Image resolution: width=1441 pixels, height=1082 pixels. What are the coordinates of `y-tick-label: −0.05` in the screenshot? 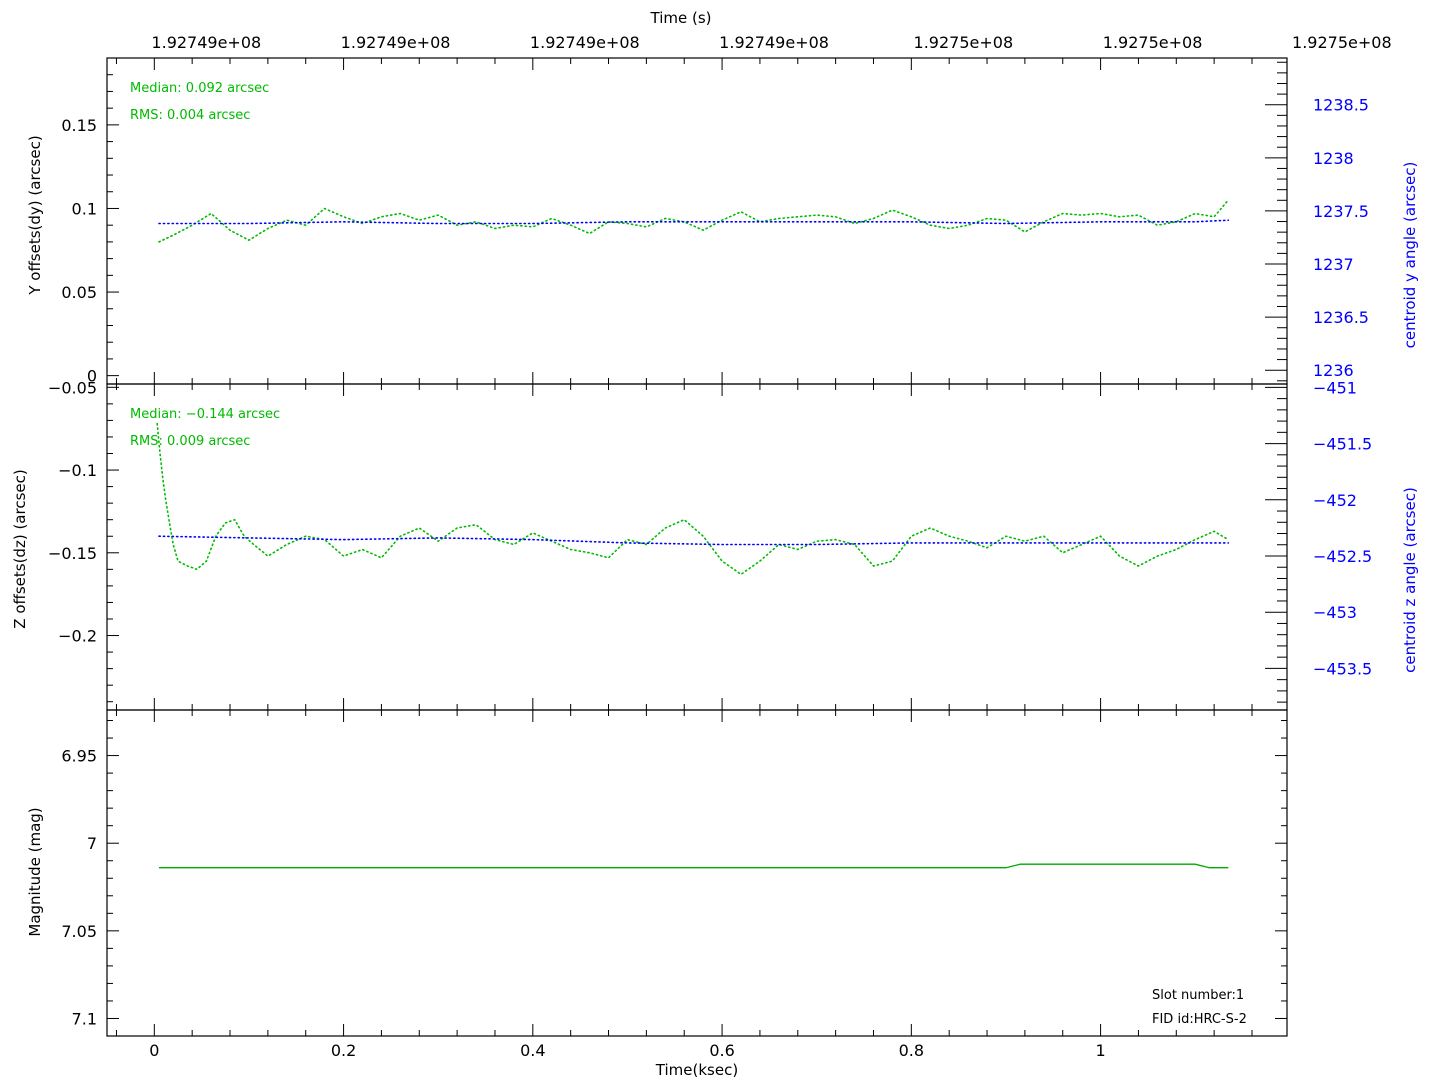 It's located at (72, 387).